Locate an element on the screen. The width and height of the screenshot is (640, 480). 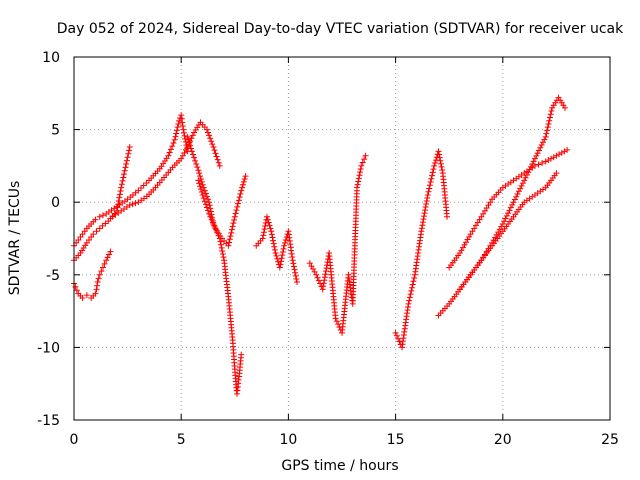
x-tick-label: 20 is located at coordinates (503, 440).